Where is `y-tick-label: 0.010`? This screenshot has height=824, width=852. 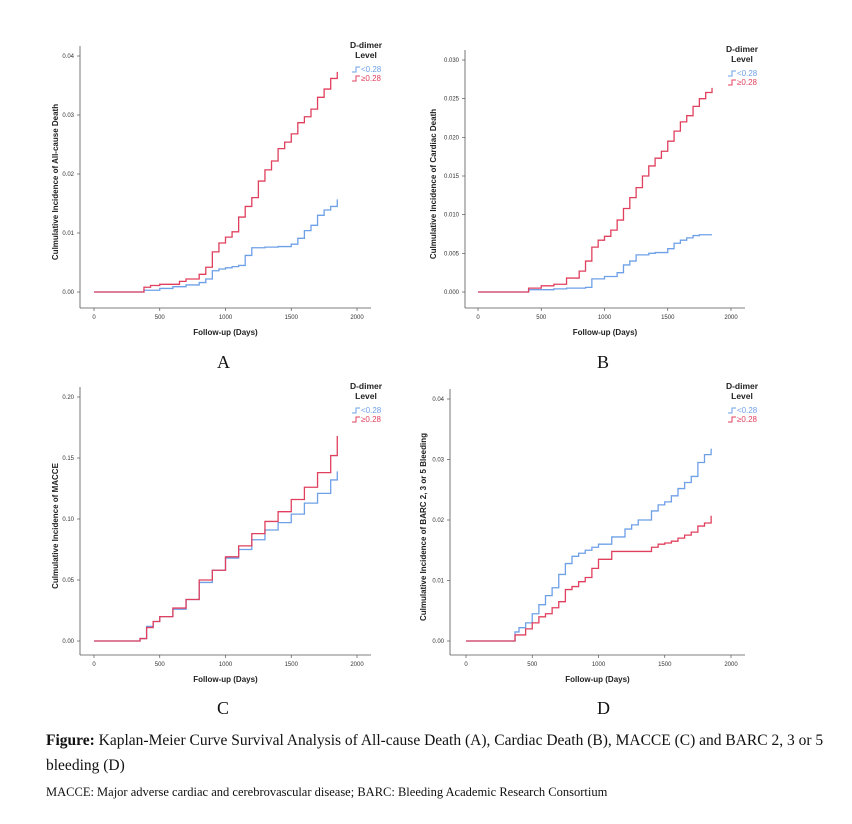 y-tick-label: 0.010 is located at coordinates (452, 216).